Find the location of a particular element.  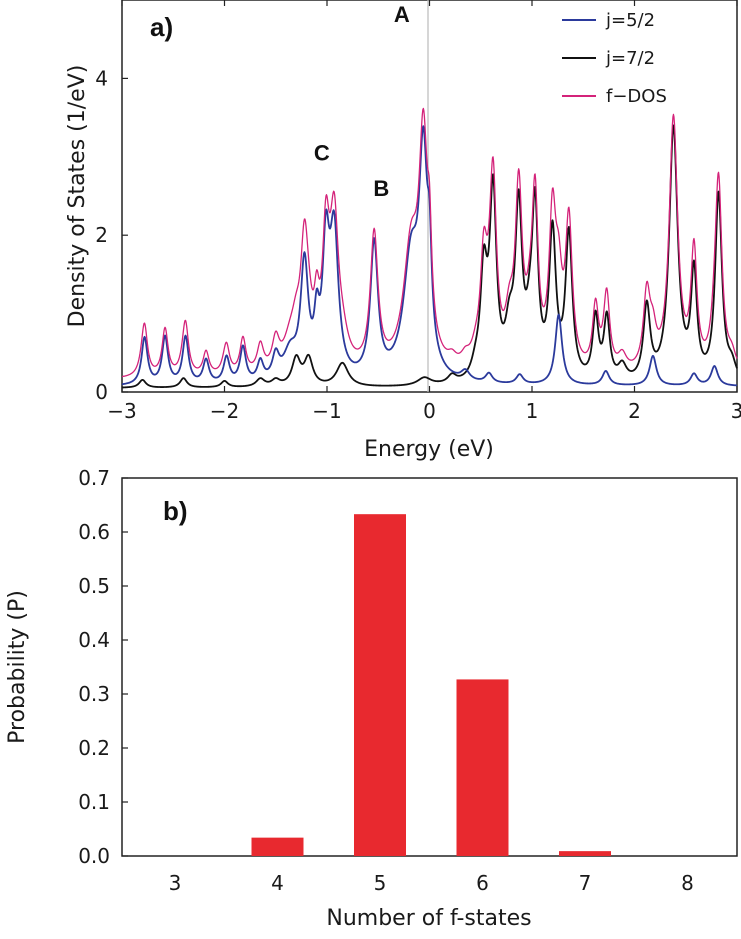

panel-a-label: a) is located at coordinates (161, 27).